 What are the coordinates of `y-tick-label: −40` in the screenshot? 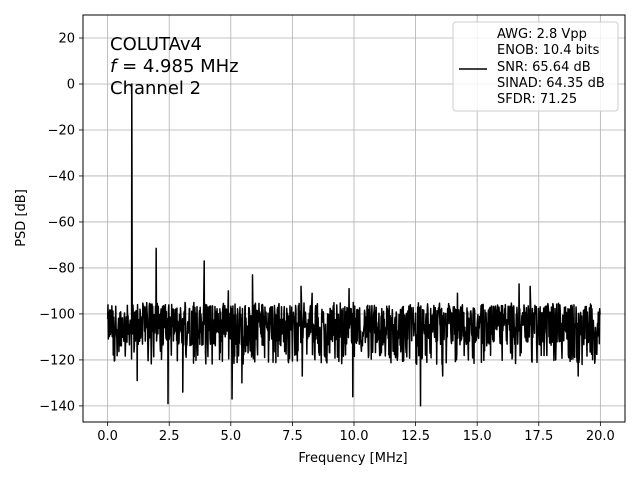 It's located at (61, 176).